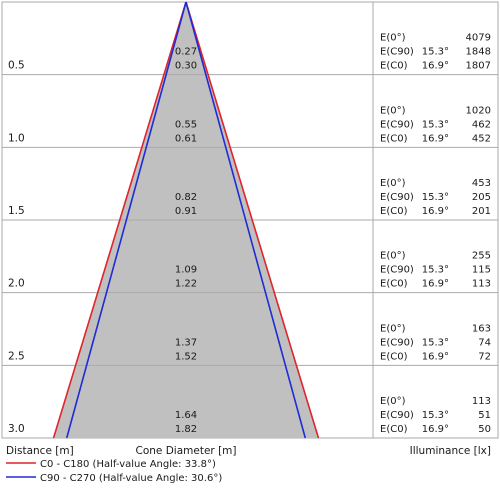 The height and width of the screenshot is (500, 500). I want to click on illuminance-ec90-value: 462, so click(481, 124).